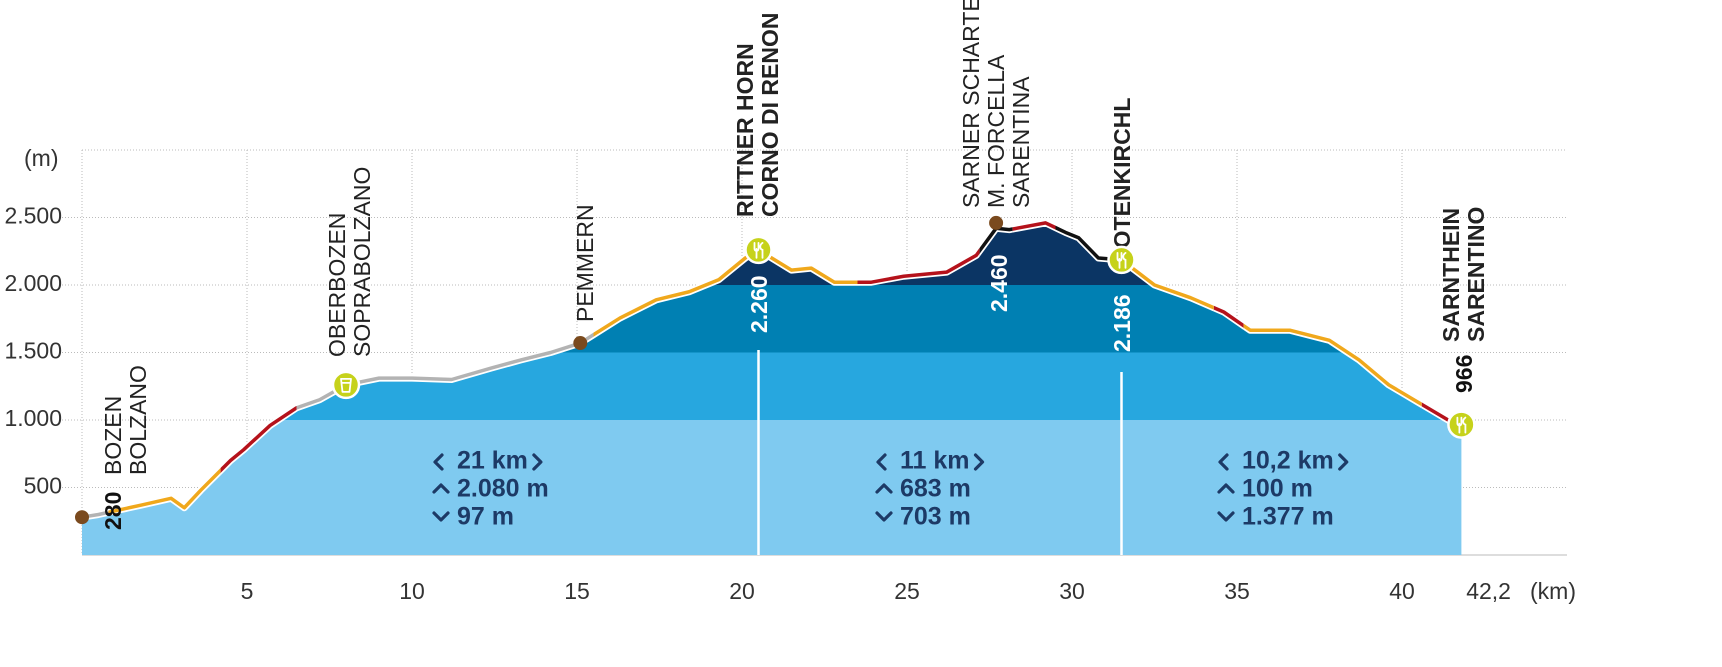  Describe the element at coordinates (999, 283) in the screenshot. I see `elevation-label: 2.460` at that location.